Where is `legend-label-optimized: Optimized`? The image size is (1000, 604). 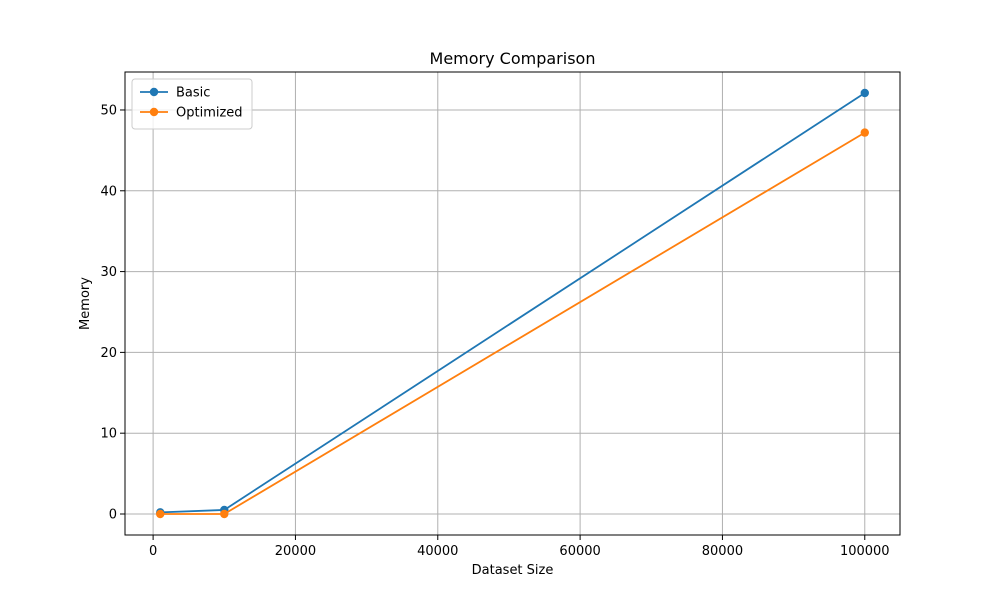
legend-label-optimized: Optimized is located at coordinates (209, 113).